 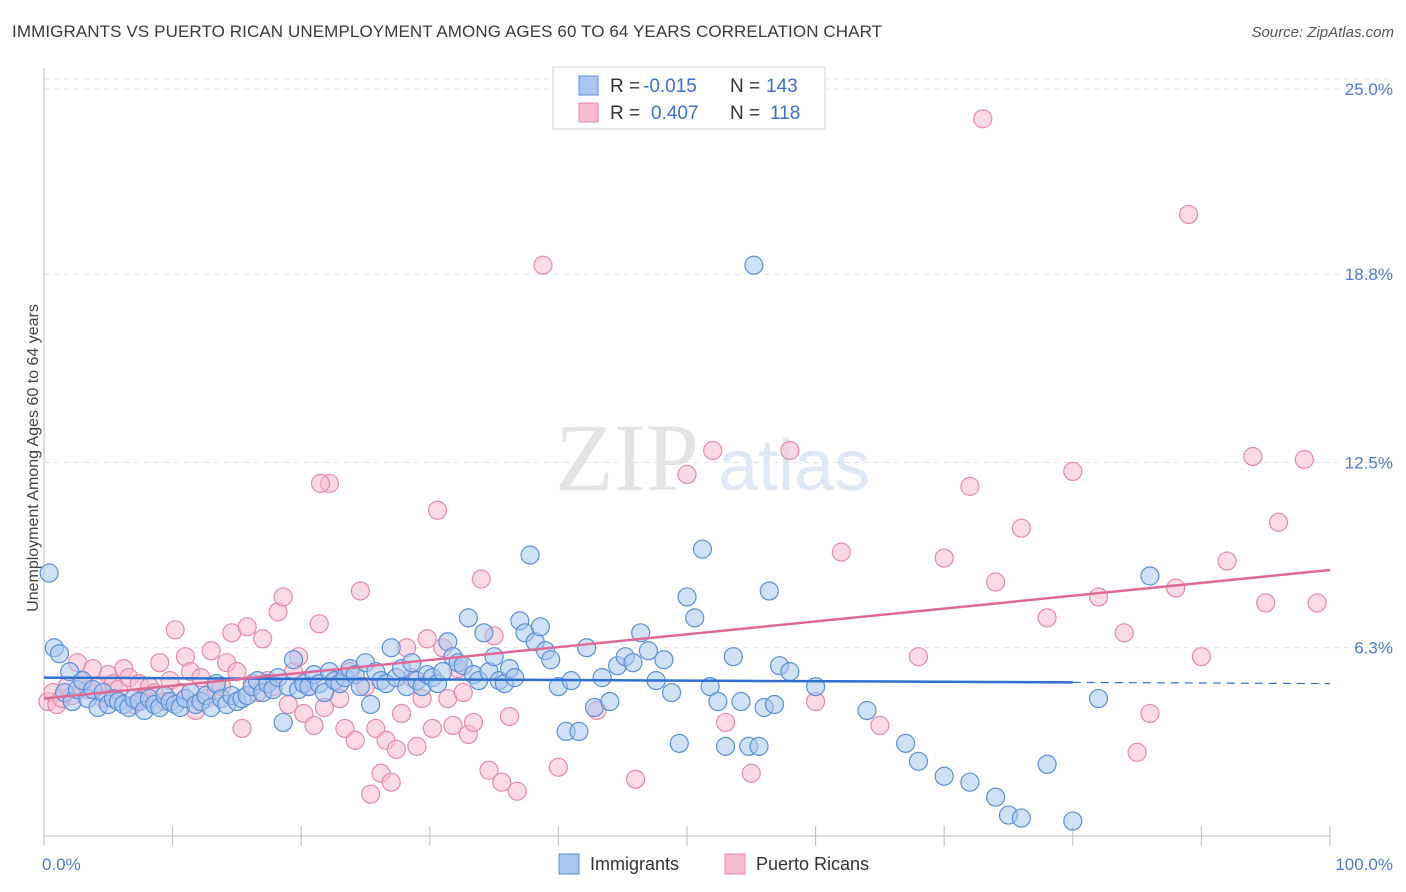 I want to click on trend-lines, so click(x=687, y=634).